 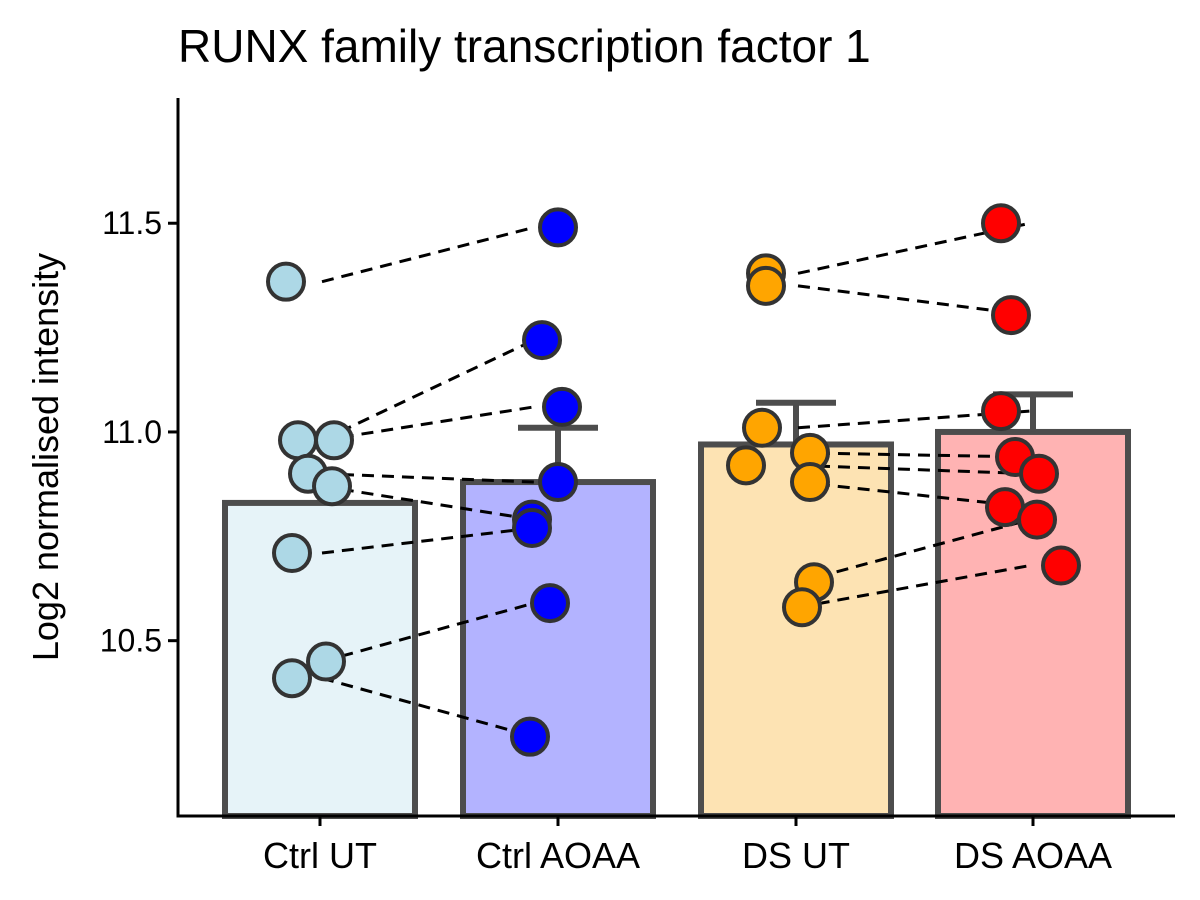 What do you see at coordinates (1033, 855) in the screenshot?
I see `x-tick-label-3: DS AOAA` at bounding box center [1033, 855].